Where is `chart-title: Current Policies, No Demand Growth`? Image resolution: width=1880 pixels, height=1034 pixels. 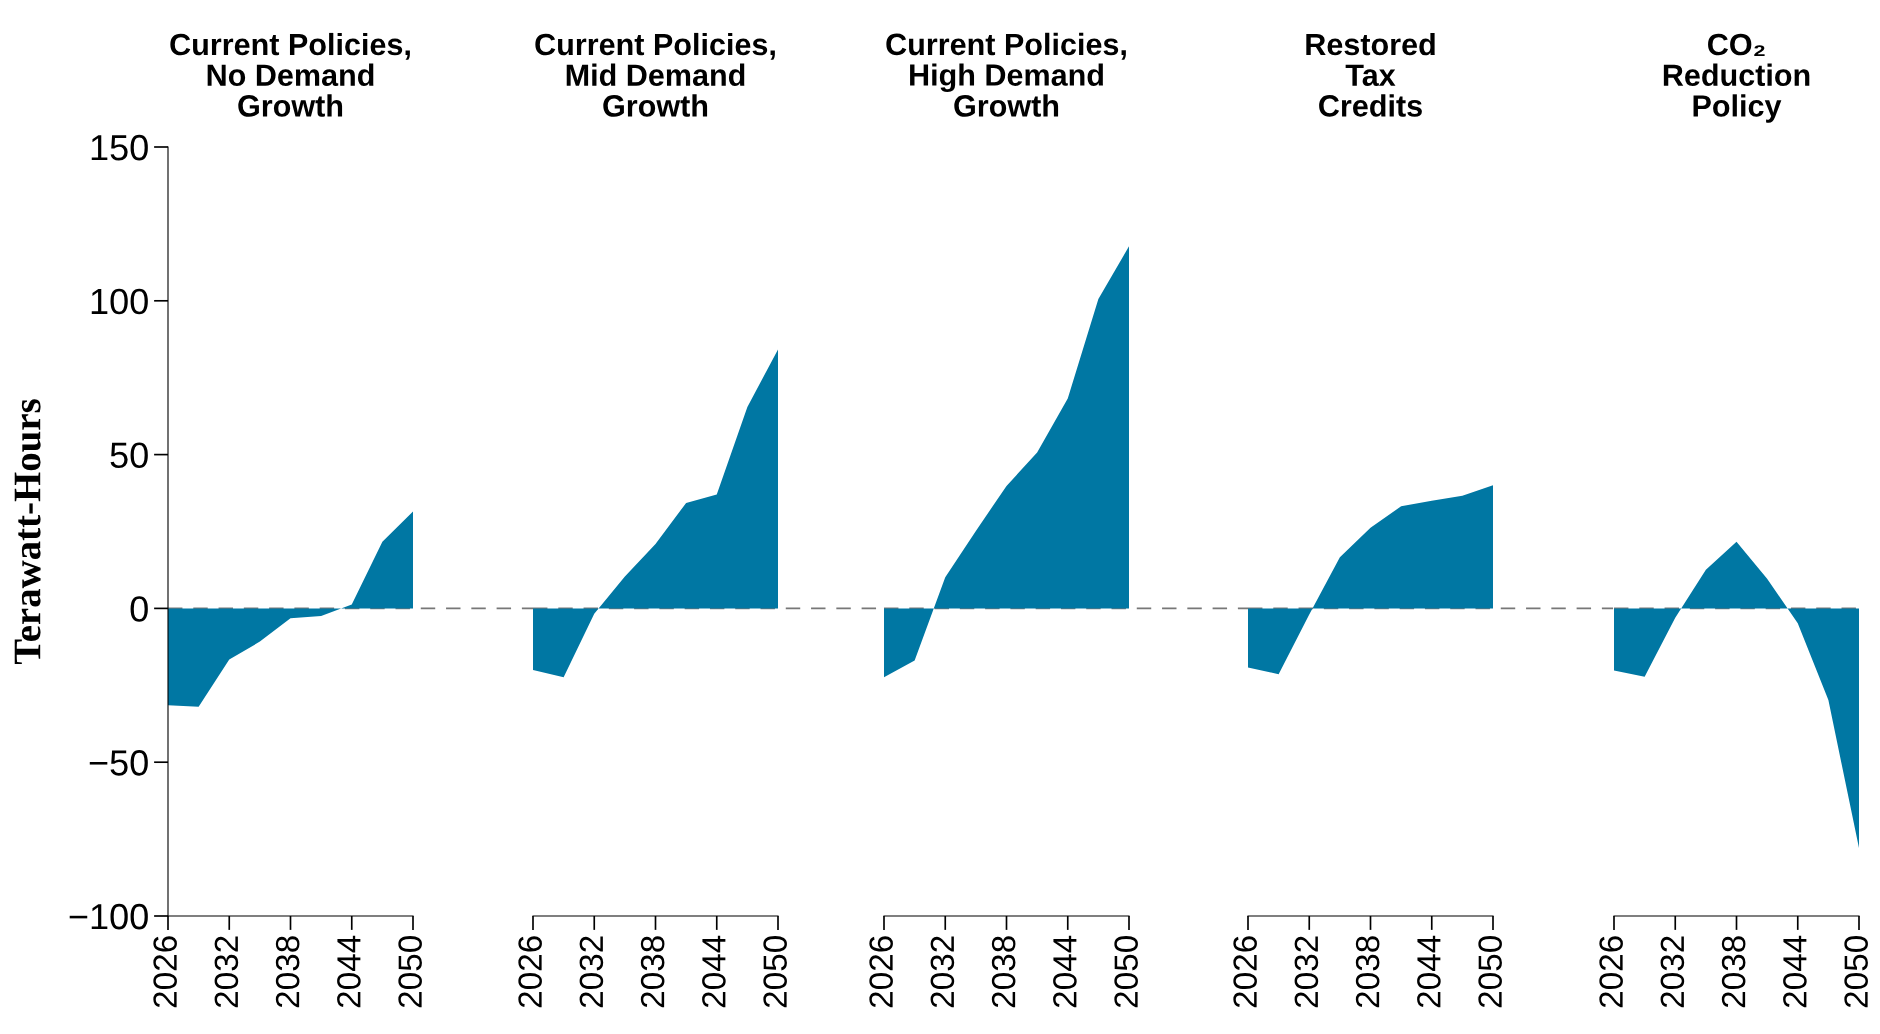 chart-title: Current Policies, No Demand Growth is located at coordinates (290, 74).